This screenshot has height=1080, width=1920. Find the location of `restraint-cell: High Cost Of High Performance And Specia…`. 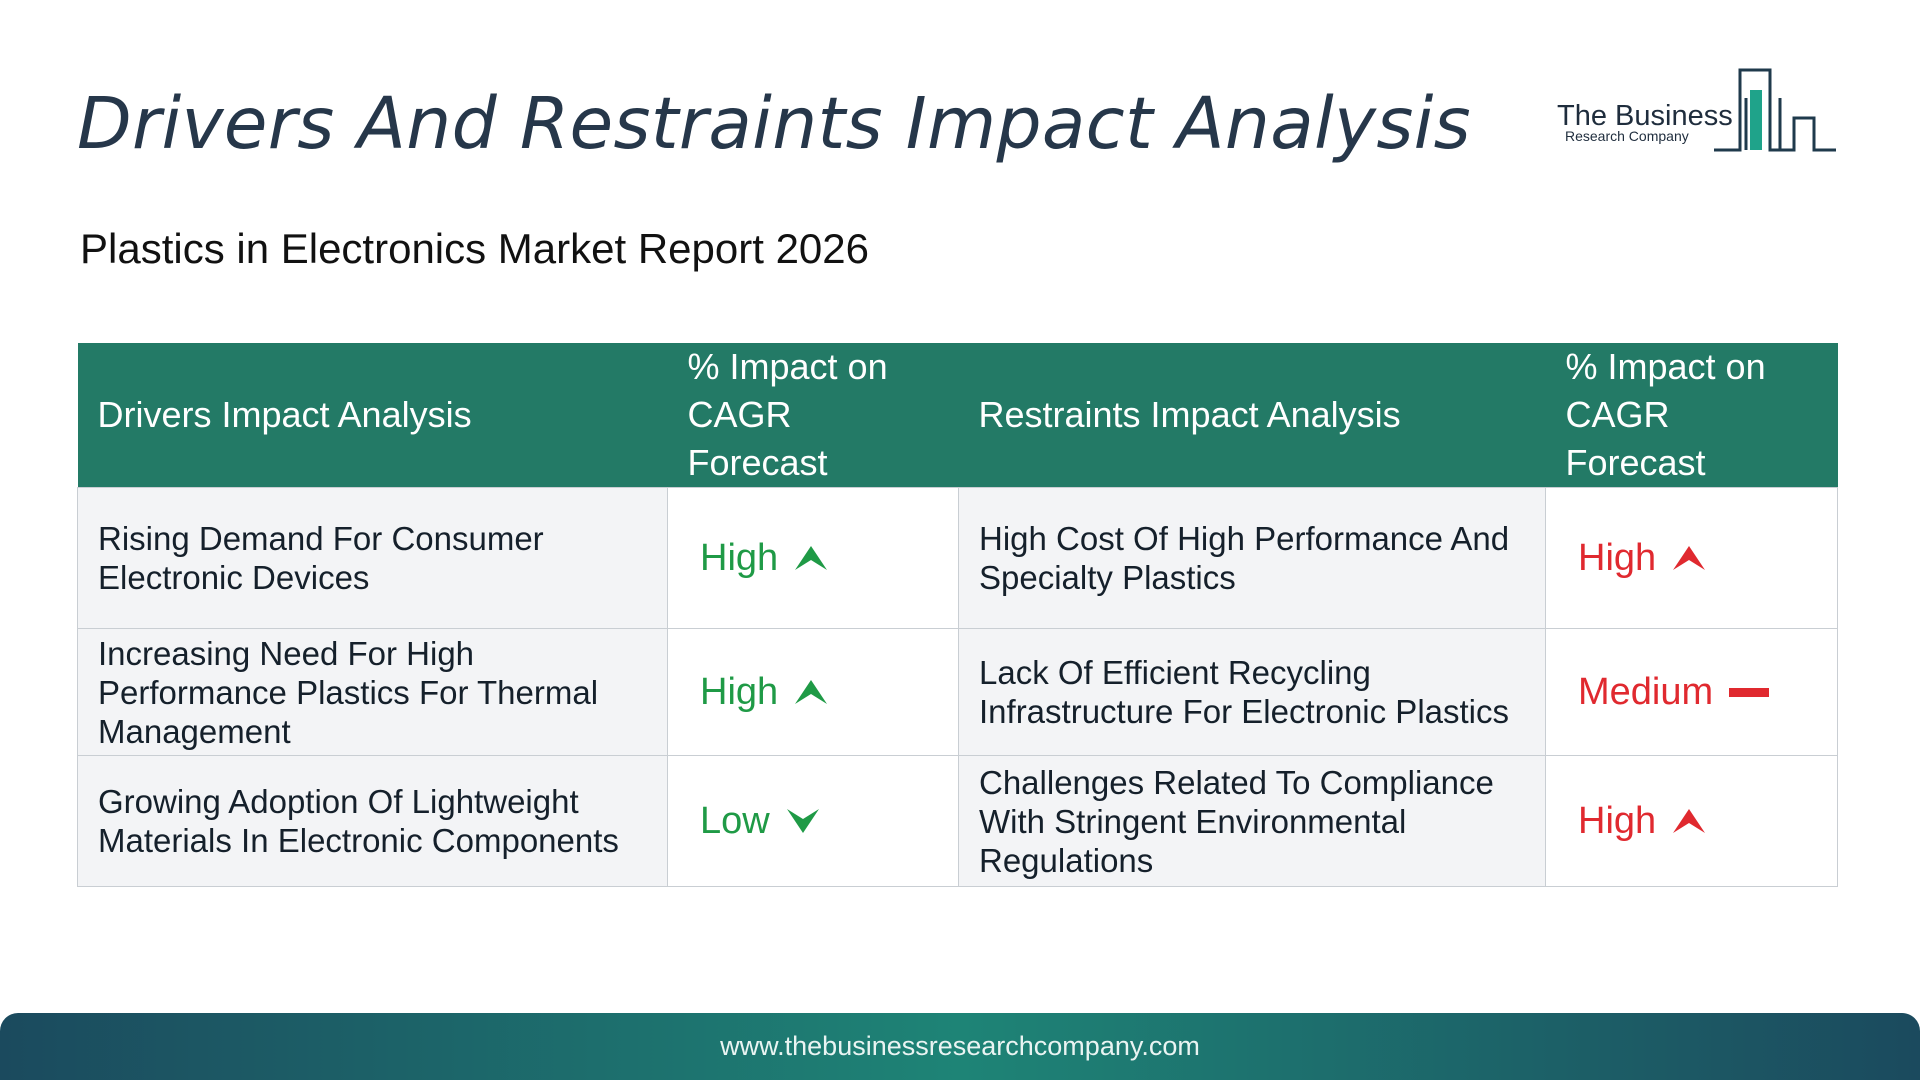

restraint-cell: High Cost Of High Performance And Specia… is located at coordinates (1252, 558).